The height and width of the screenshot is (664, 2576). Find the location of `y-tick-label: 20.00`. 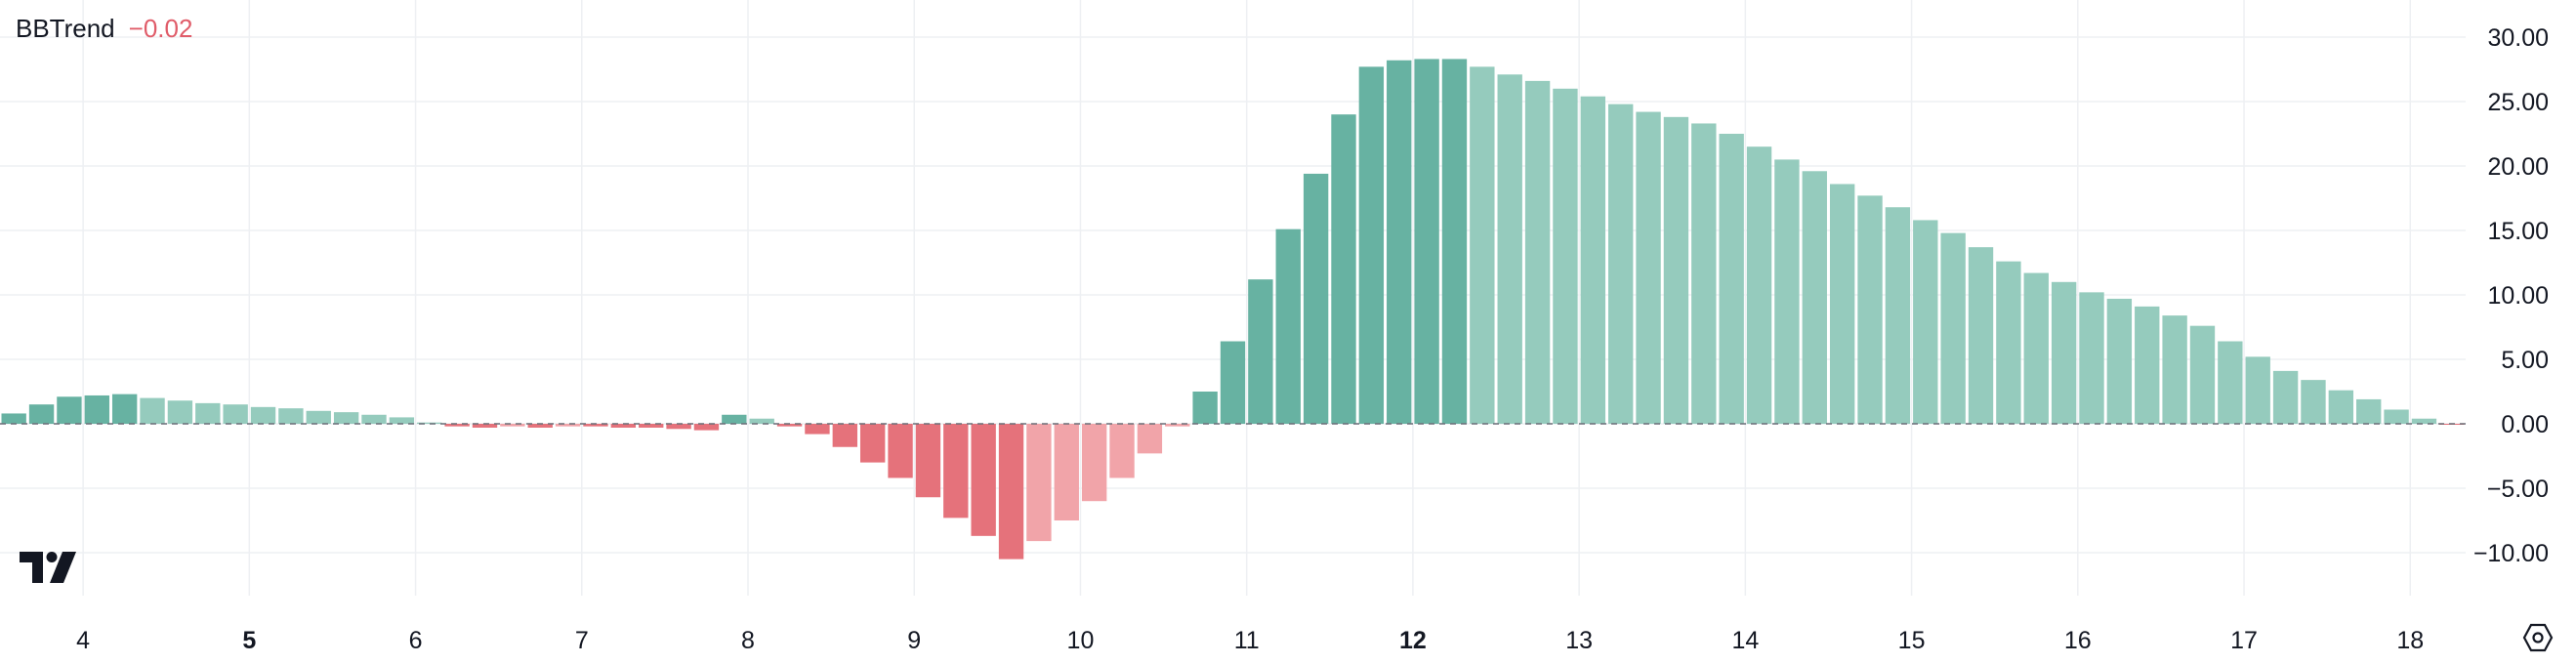

y-tick-label: 20.00 is located at coordinates (2518, 167).